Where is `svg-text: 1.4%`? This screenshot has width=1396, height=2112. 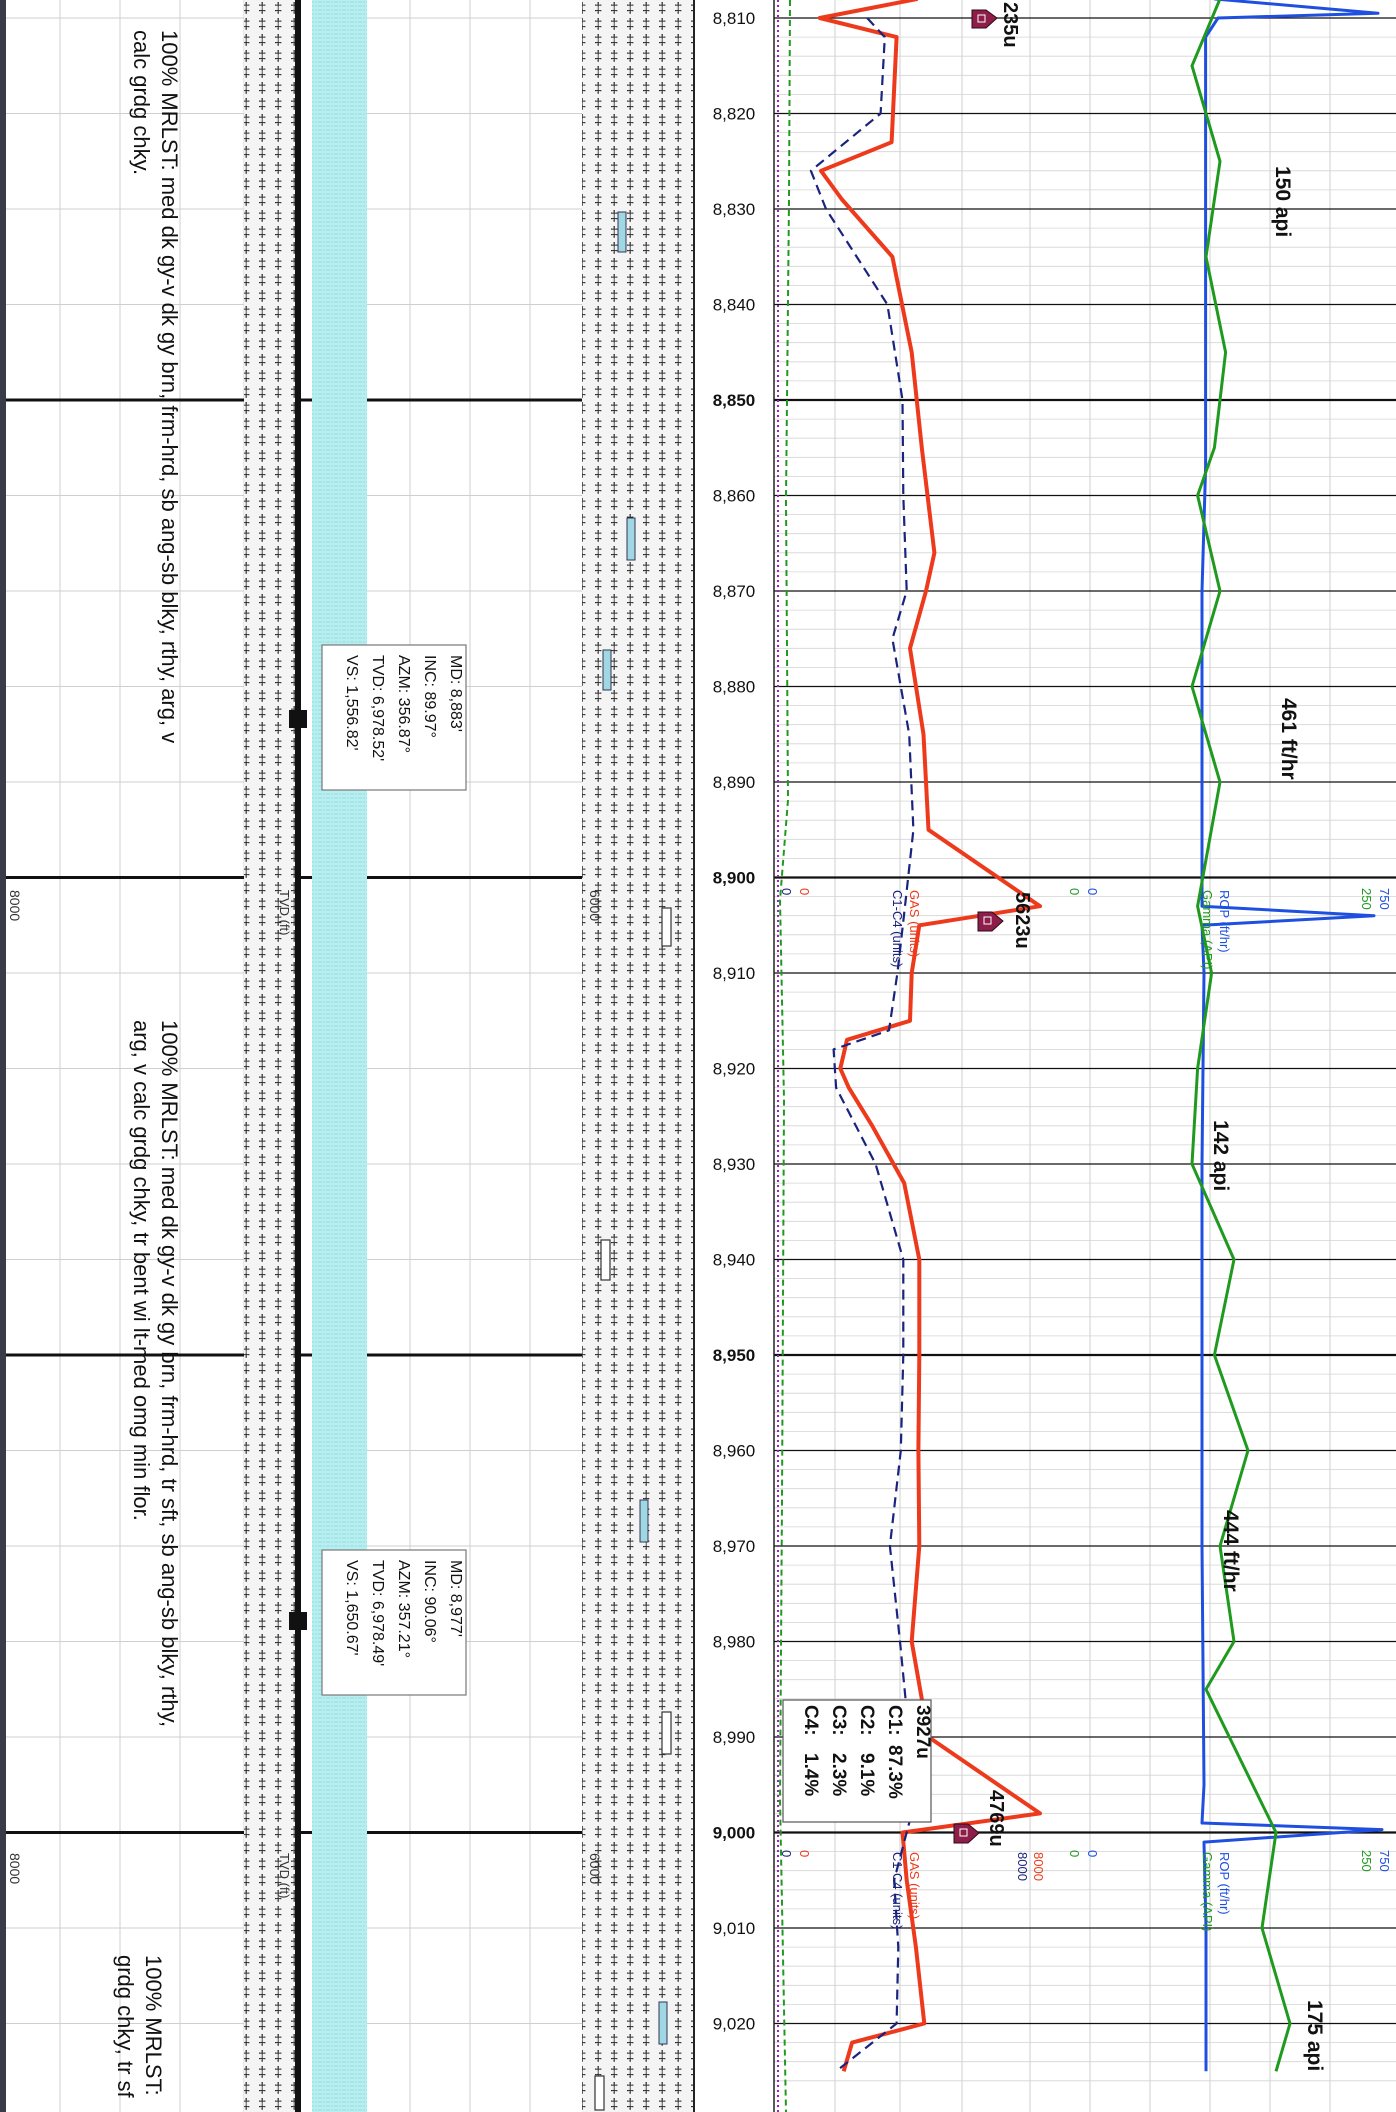 svg-text: 1.4% is located at coordinates (810, 1774).